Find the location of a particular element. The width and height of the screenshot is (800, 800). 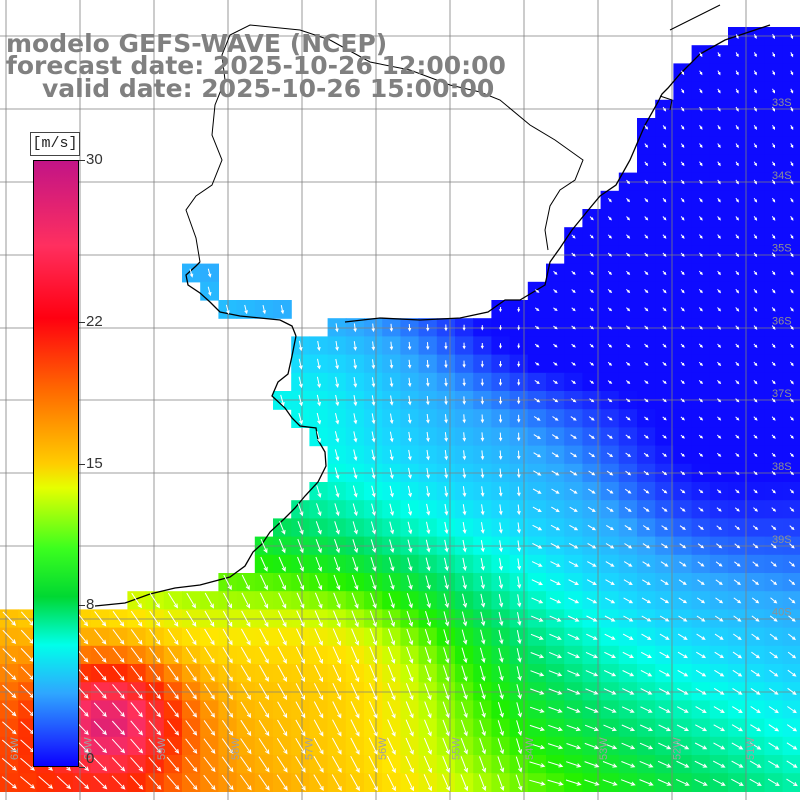

colorbar-unit-box: [m/s] is located at coordinates (55, 144).